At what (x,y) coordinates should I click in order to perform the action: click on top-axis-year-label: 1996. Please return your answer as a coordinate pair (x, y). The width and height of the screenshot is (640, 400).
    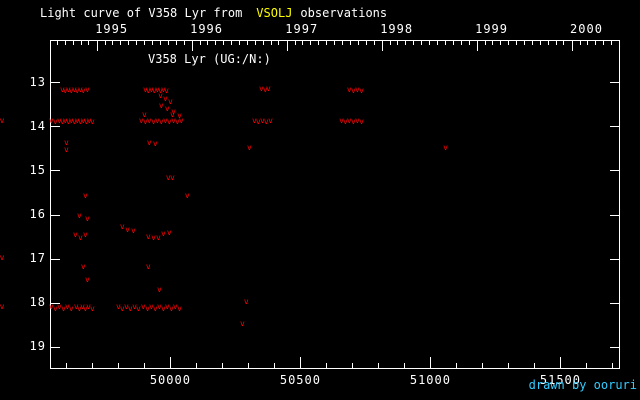
    Looking at the image, I should click on (207, 29).